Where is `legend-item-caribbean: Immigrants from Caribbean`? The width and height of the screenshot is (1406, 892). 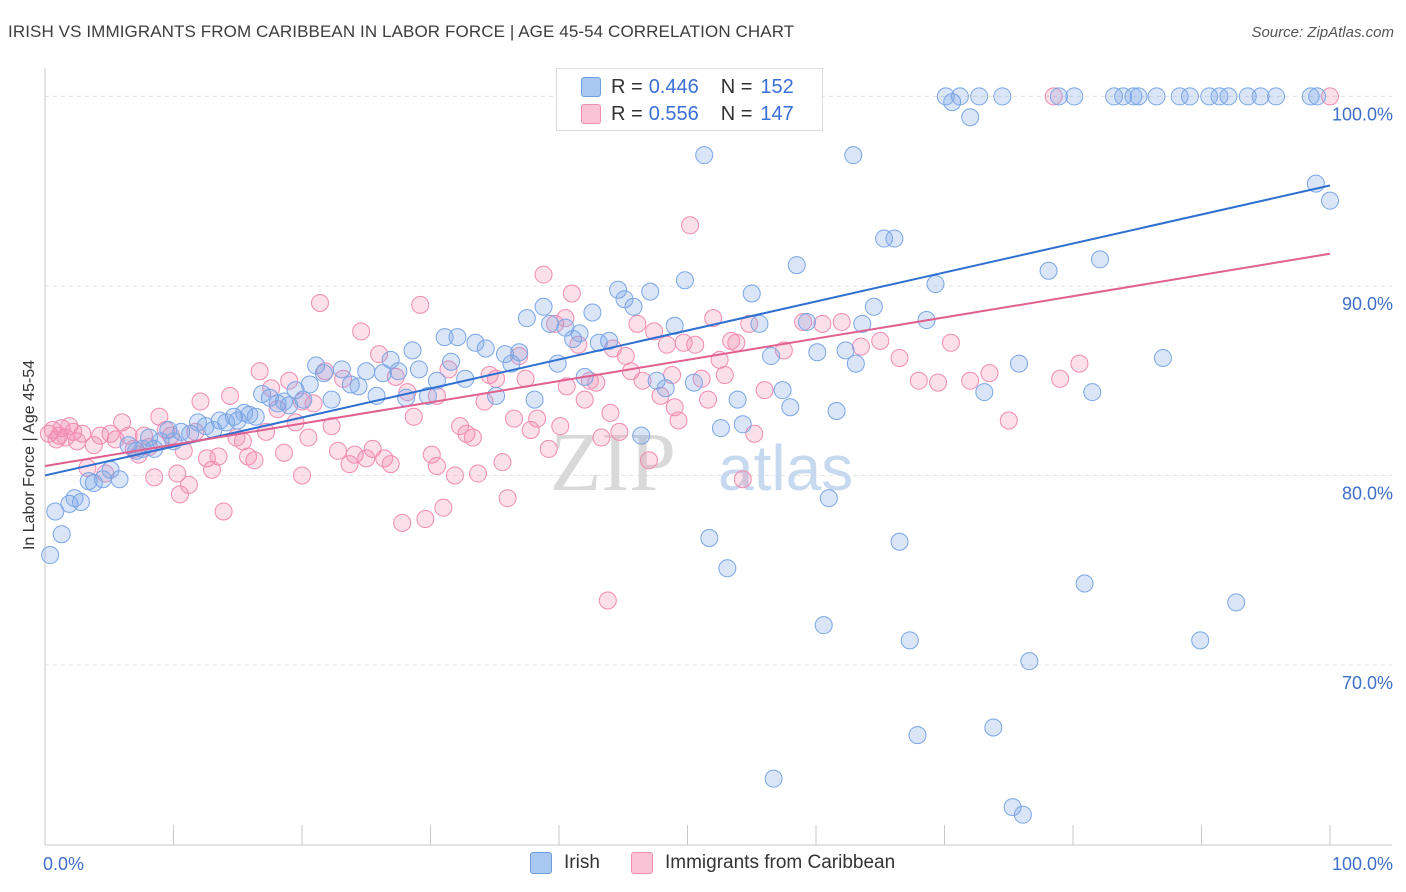 legend-item-caribbean: Immigrants from Caribbean is located at coordinates (763, 863).